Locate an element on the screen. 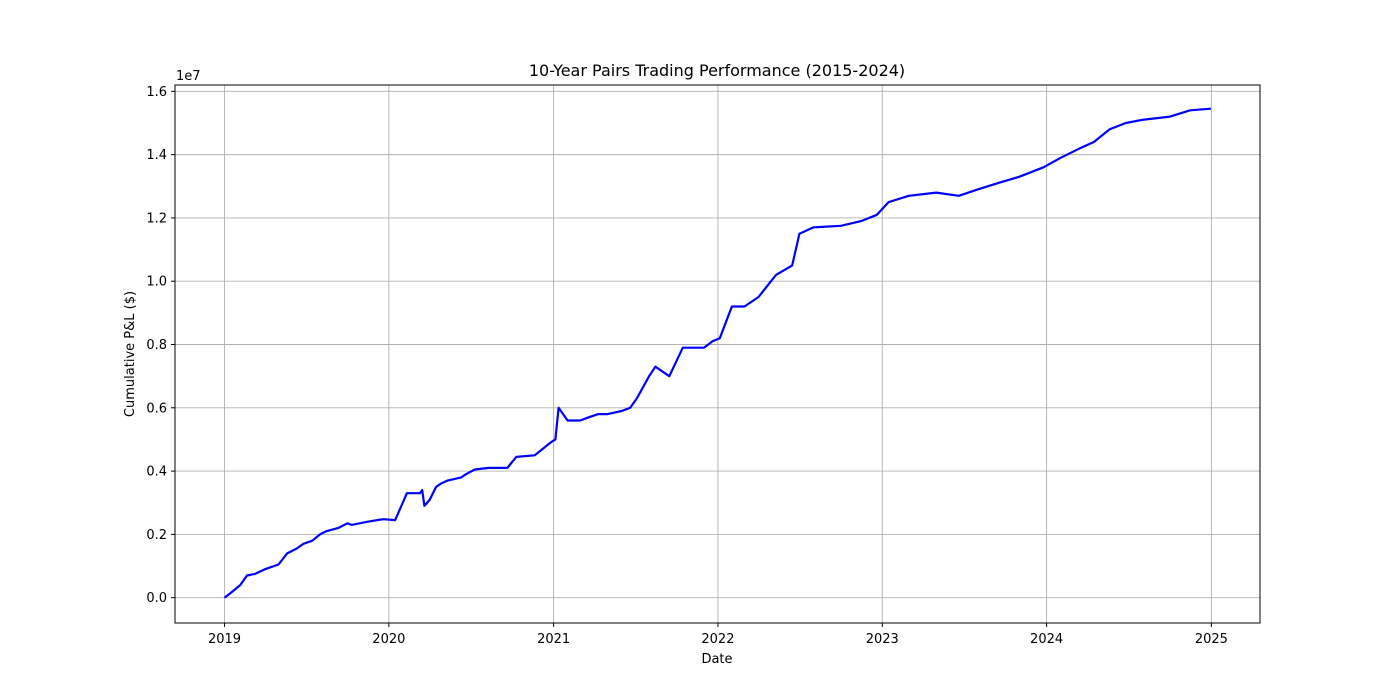  y-tick-label: 0.8 is located at coordinates (156, 345).